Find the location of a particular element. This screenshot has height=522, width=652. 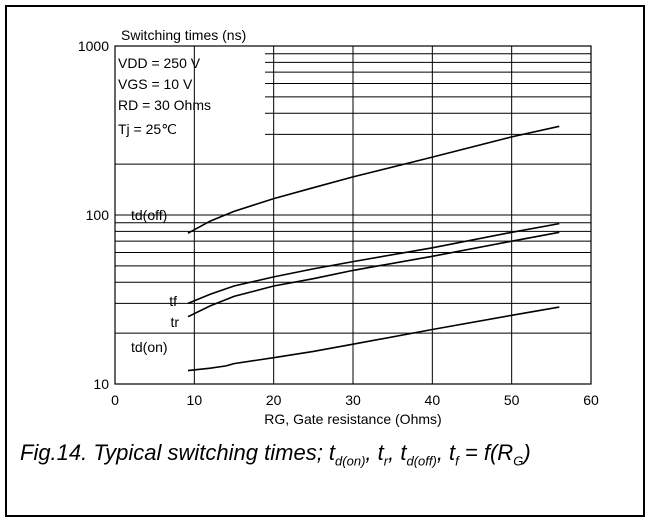

series-label-1: tf is located at coordinates (173, 301).